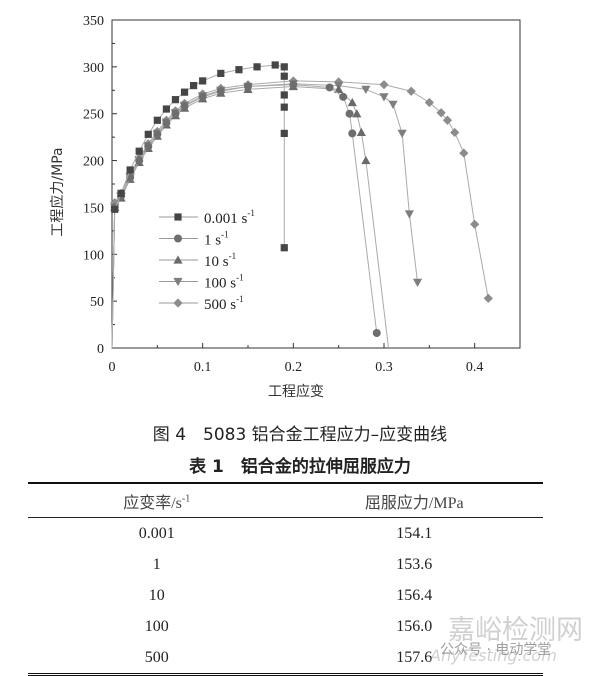 This screenshot has width=600, height=676. I want to click on x-tick-label: 0.3, so click(384, 367).